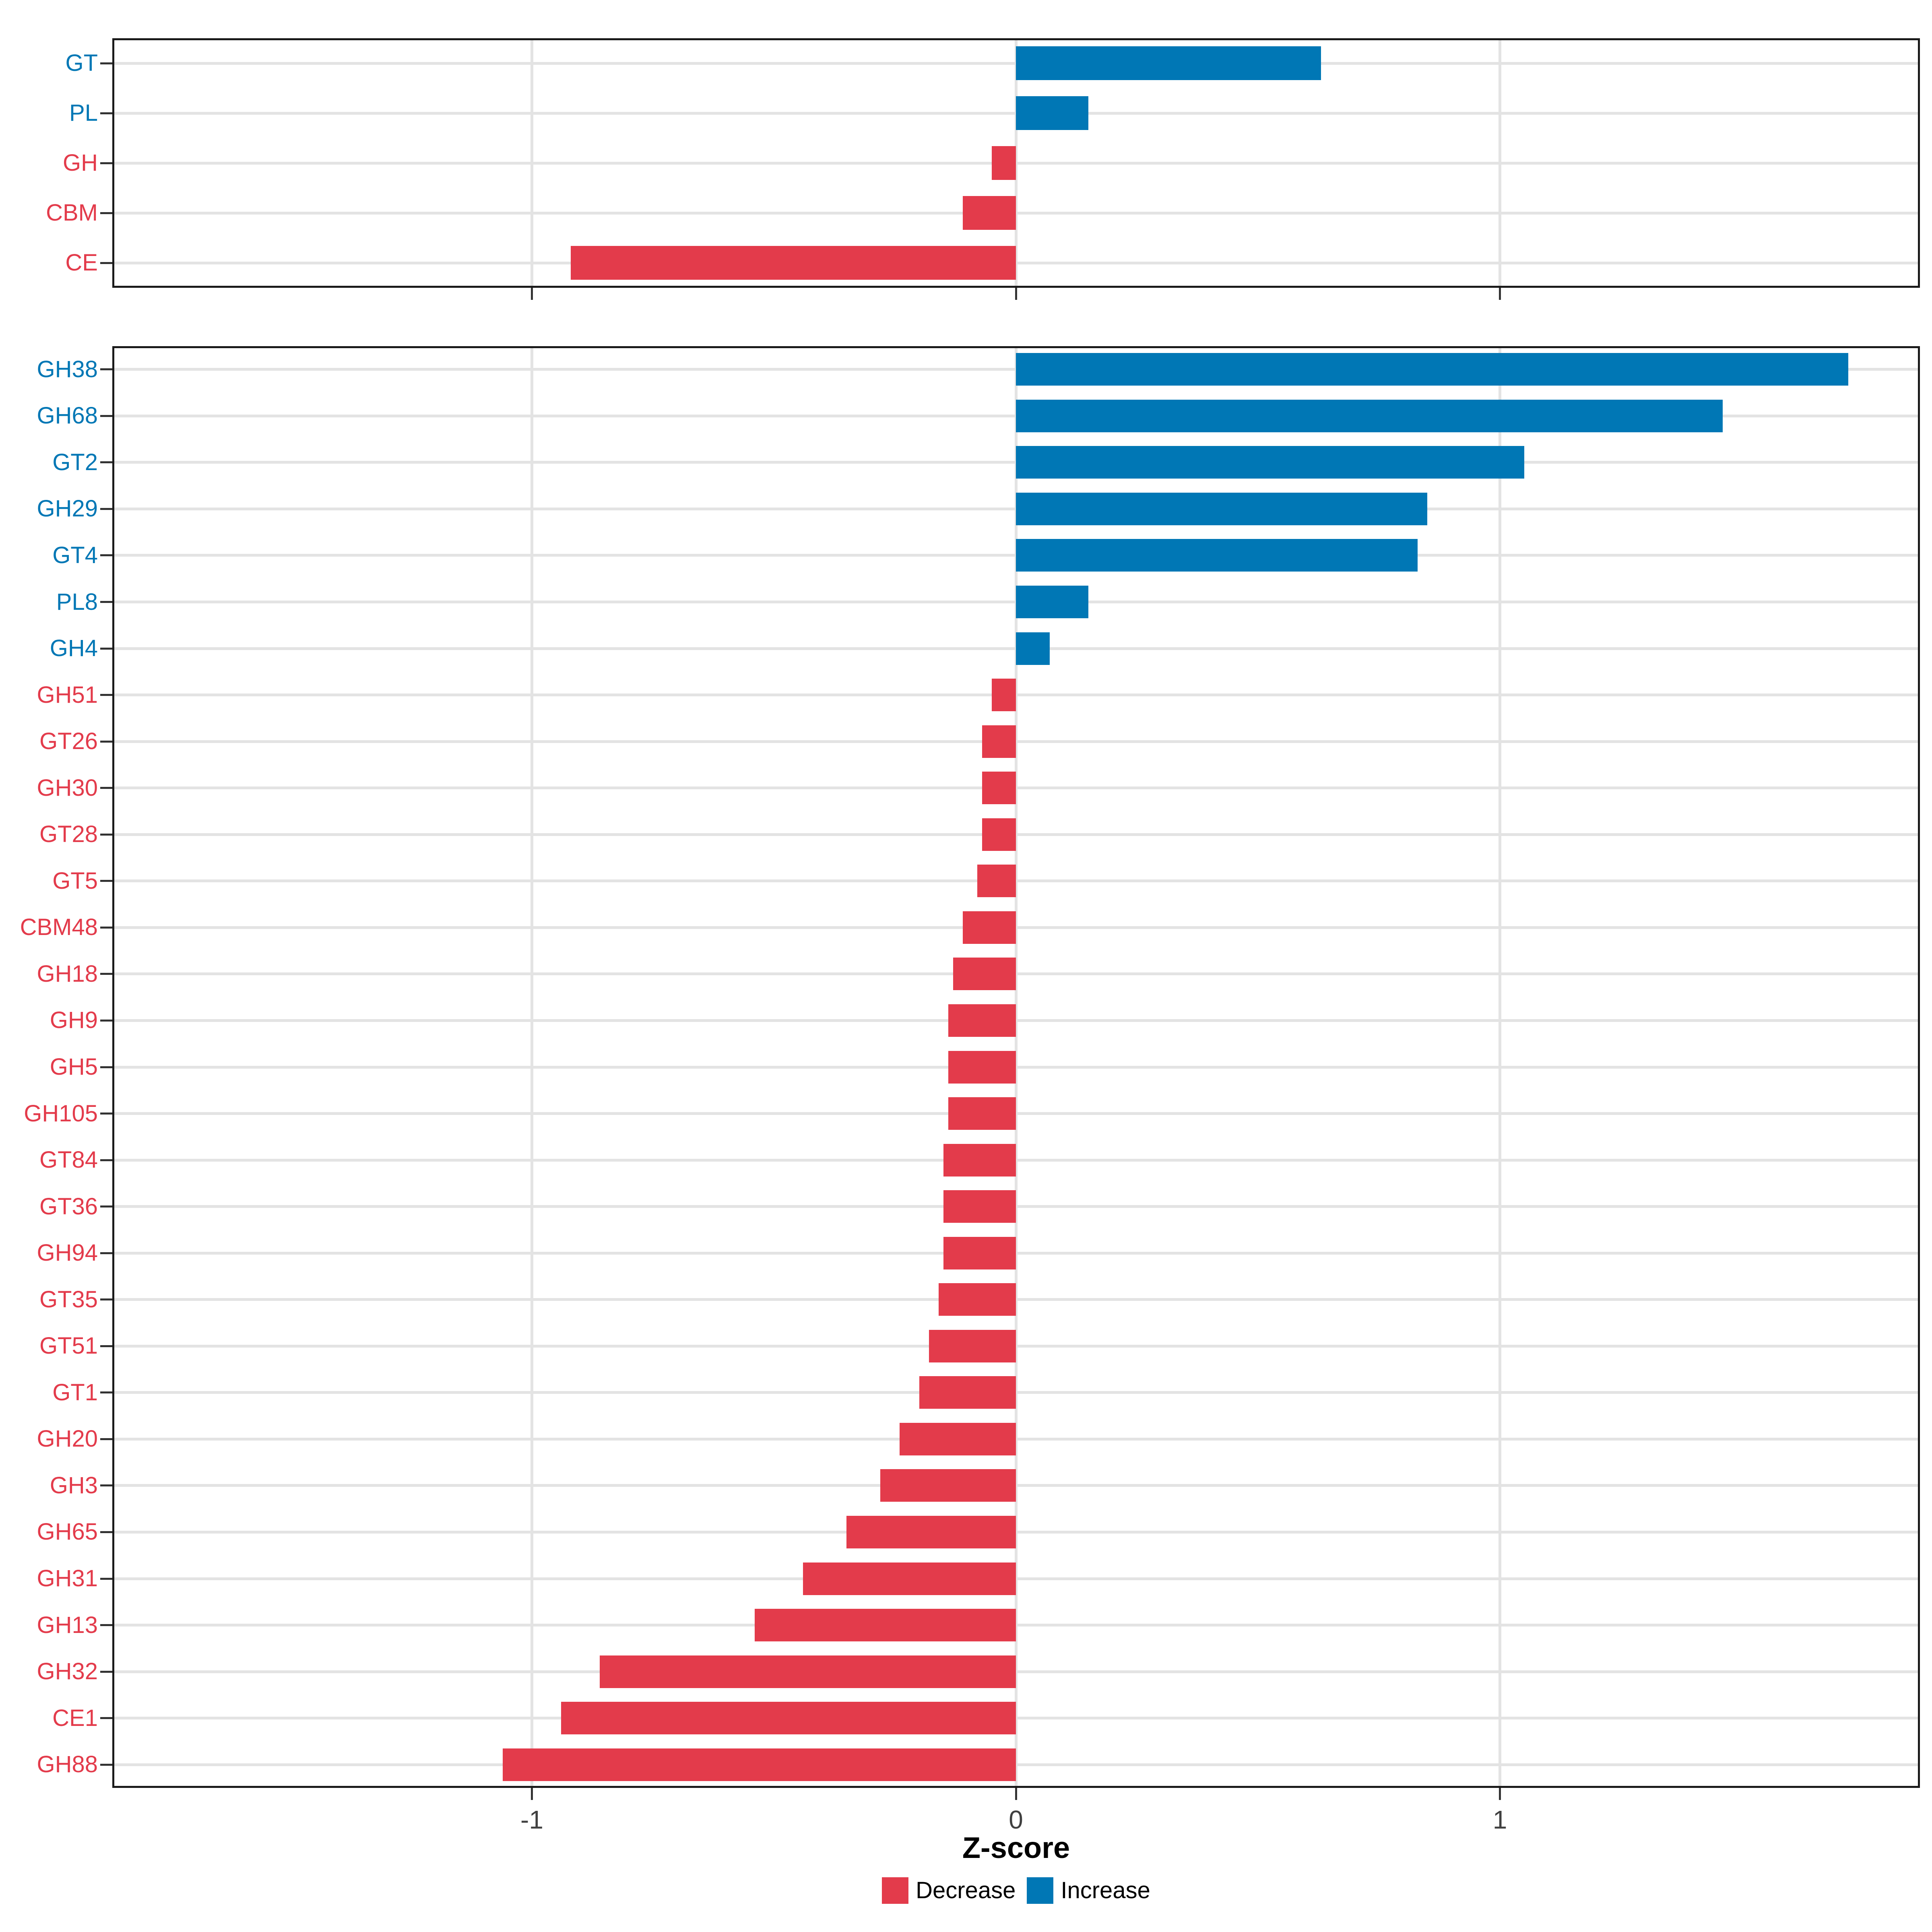 The image size is (1932, 1932). What do you see at coordinates (75, 880) in the screenshot?
I see `category-label: GT5` at bounding box center [75, 880].